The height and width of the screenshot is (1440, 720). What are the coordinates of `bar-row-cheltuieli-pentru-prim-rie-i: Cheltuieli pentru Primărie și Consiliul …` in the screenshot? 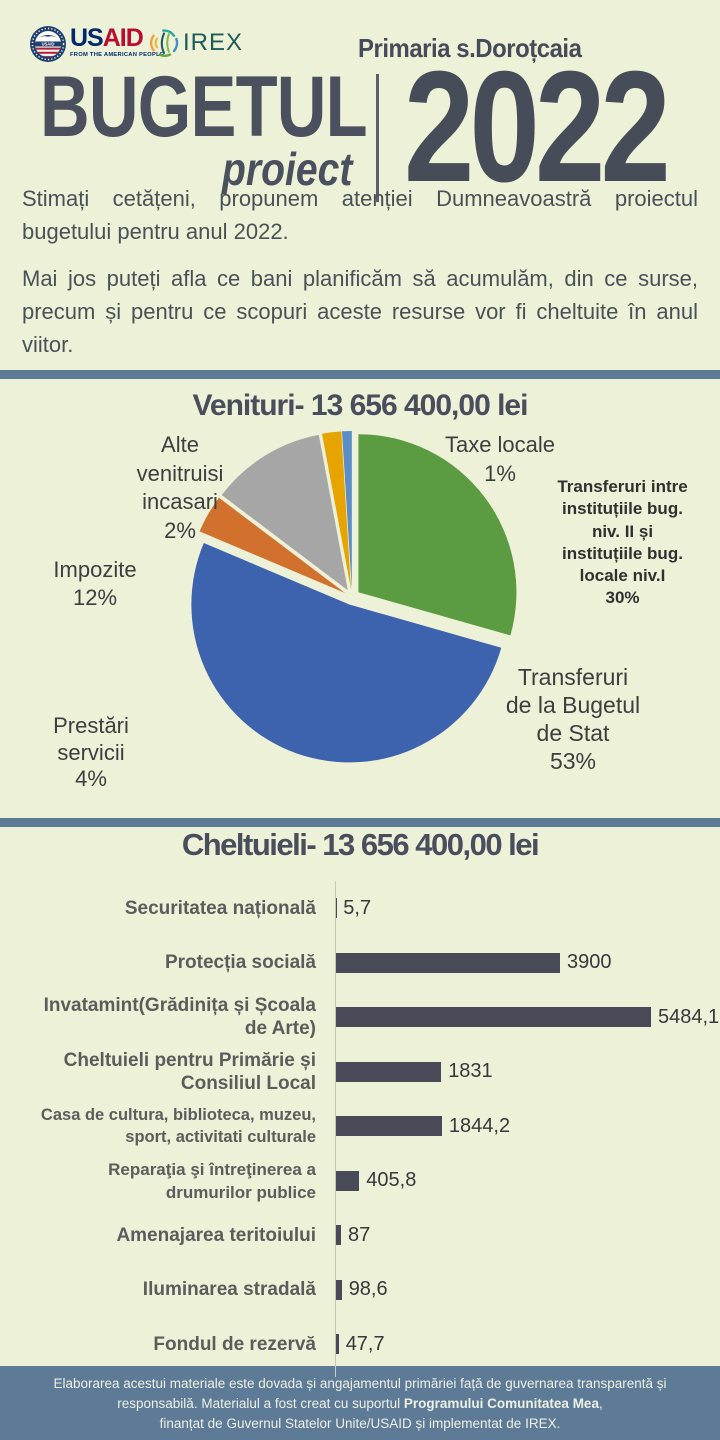 It's located at (360, 1072).